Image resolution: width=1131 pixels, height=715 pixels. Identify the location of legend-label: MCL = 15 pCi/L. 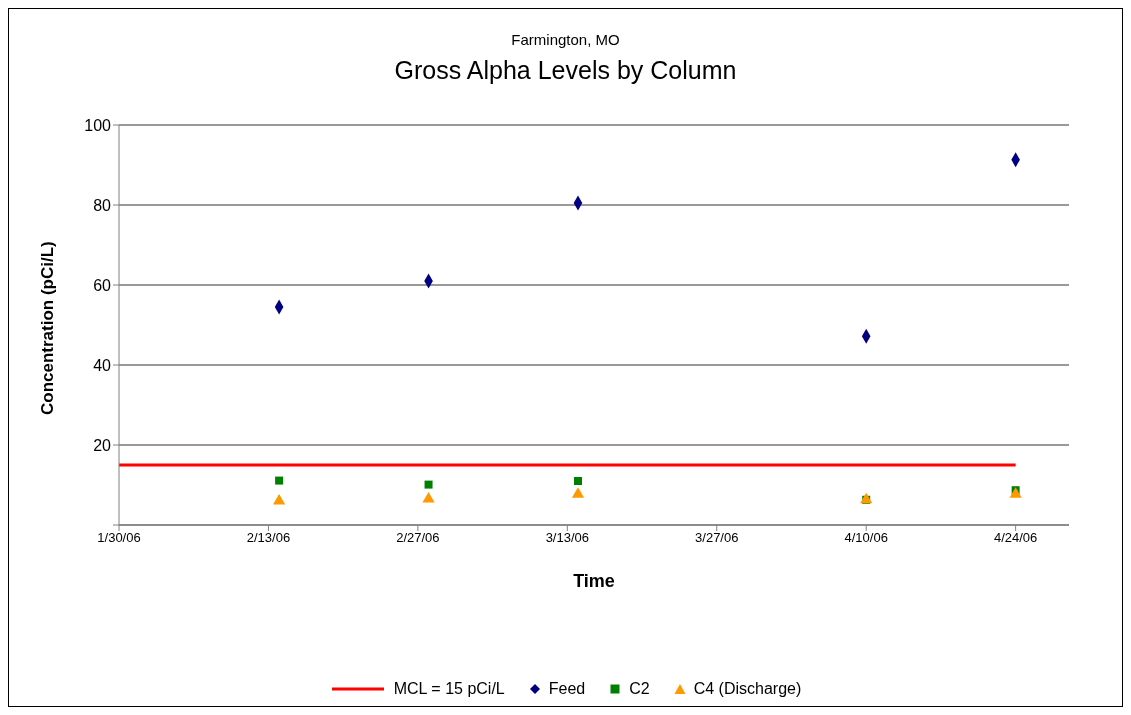
(449, 689).